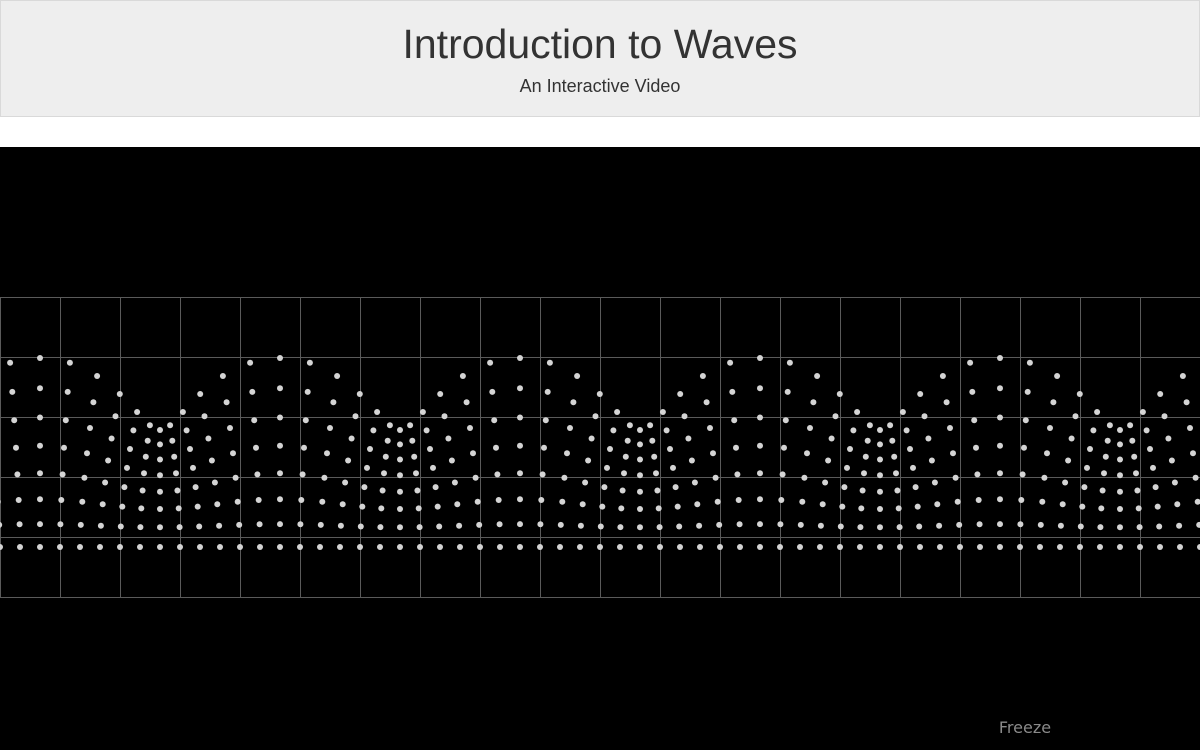 This screenshot has height=750, width=1200. What do you see at coordinates (1025, 728) in the screenshot?
I see `freeze-button: Freeze` at bounding box center [1025, 728].